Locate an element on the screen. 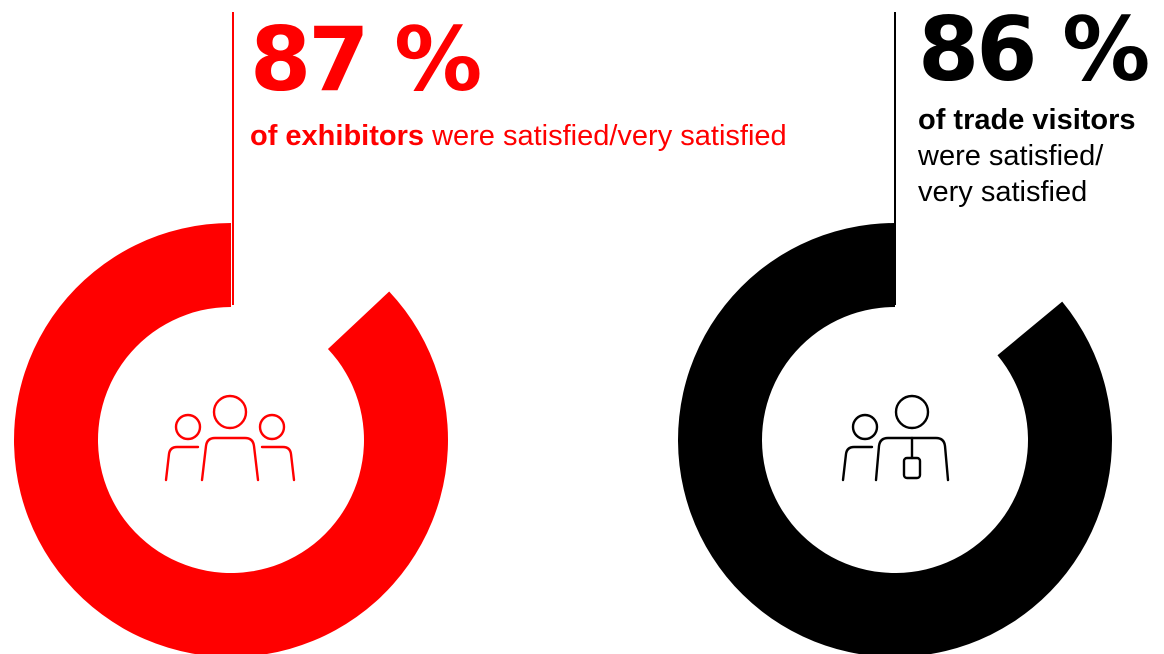  exhibitors-caption-rest: were satisfied/very satisfied is located at coordinates (605, 136).